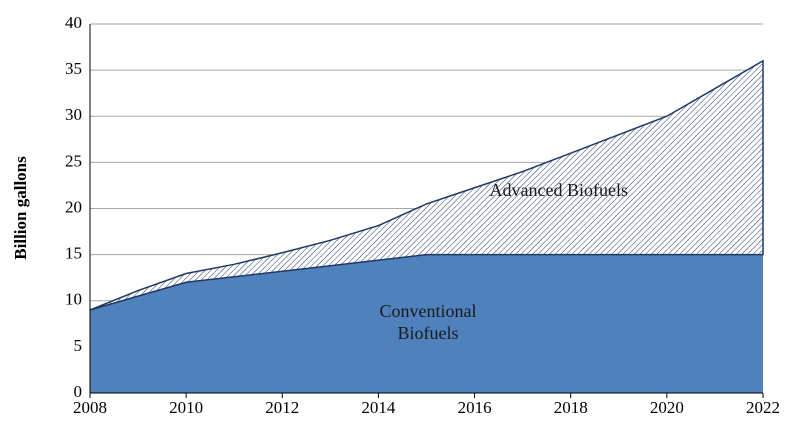 This screenshot has height=426, width=786. I want to click on x-tick-label: 2012, so click(282, 407).